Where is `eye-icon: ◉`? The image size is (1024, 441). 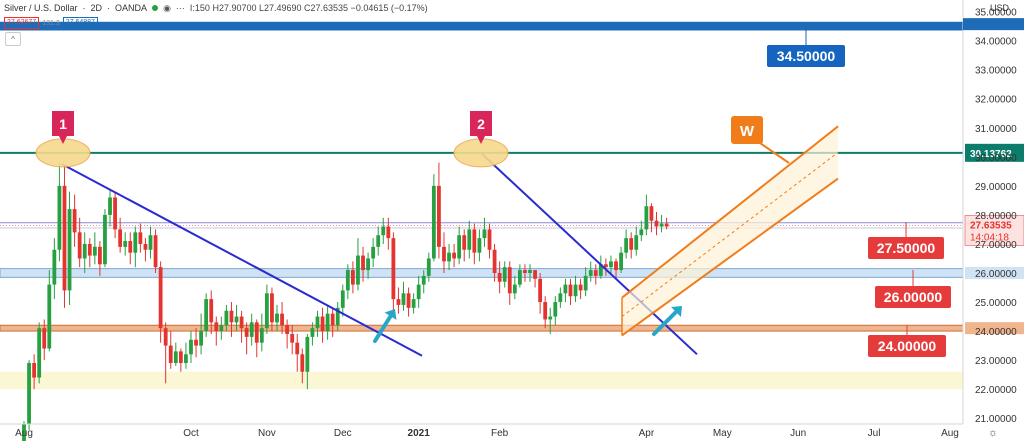 eye-icon: ◉ is located at coordinates (167, 7).